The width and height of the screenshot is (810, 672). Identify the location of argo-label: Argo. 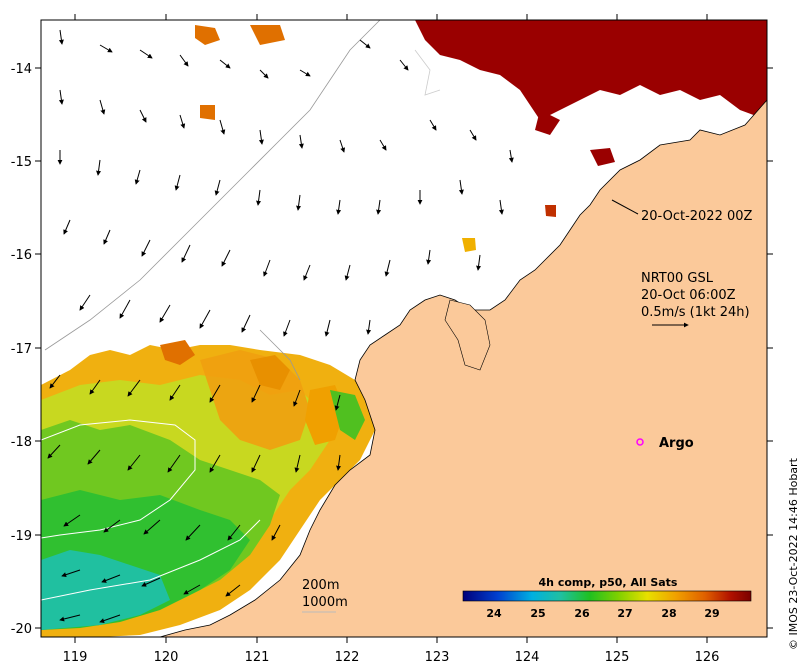
(676, 443).